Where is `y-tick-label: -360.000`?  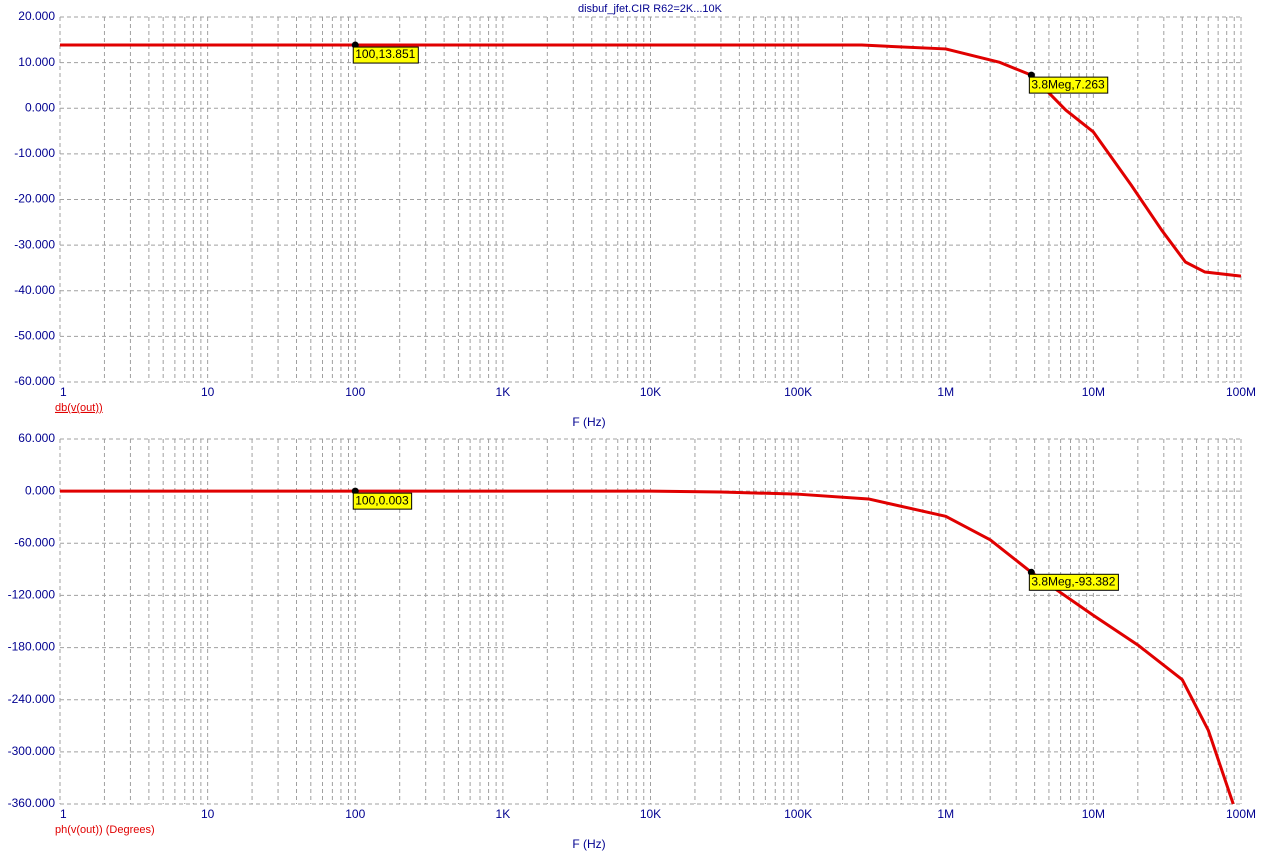 y-tick-label: -360.000 is located at coordinates (32, 803).